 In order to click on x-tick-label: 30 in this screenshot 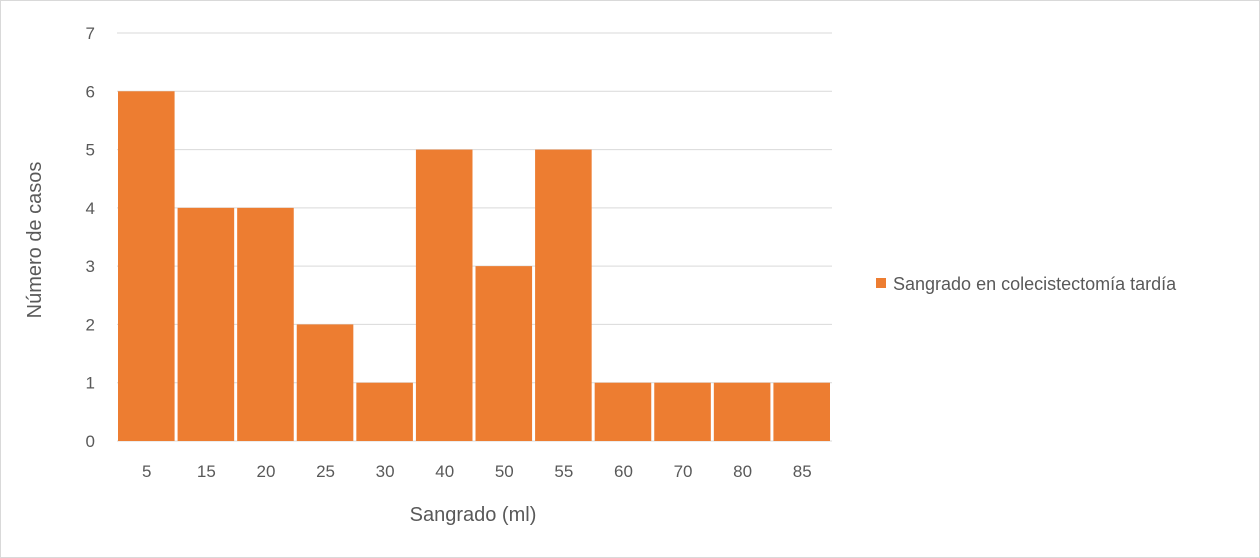, I will do `click(385, 471)`.